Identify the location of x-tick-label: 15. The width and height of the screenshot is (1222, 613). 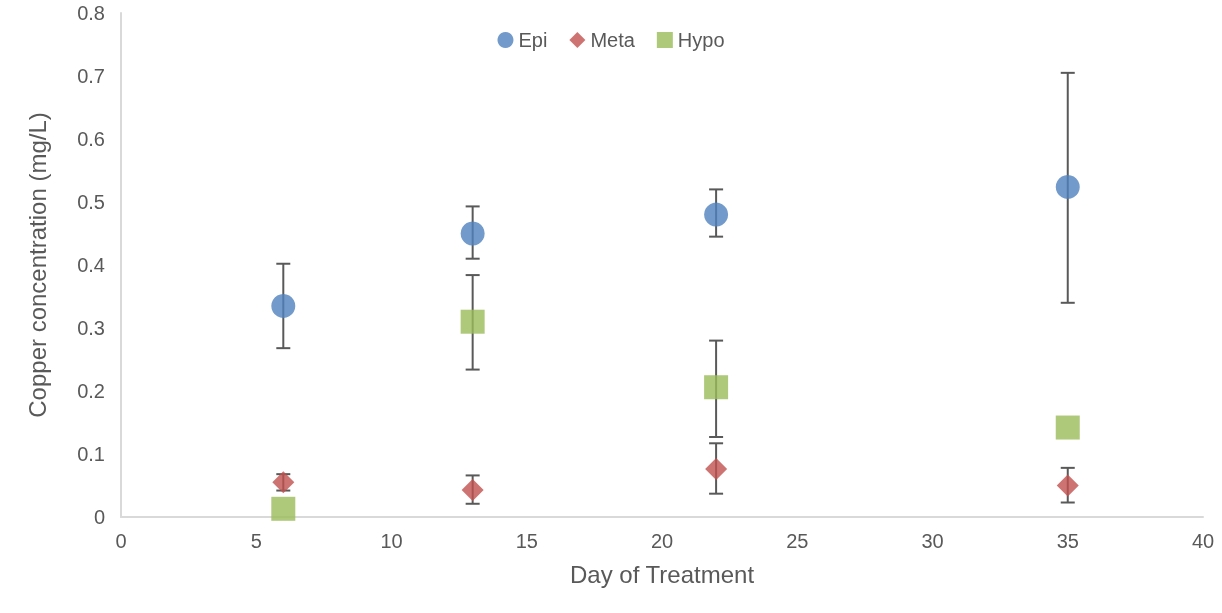
(526, 541).